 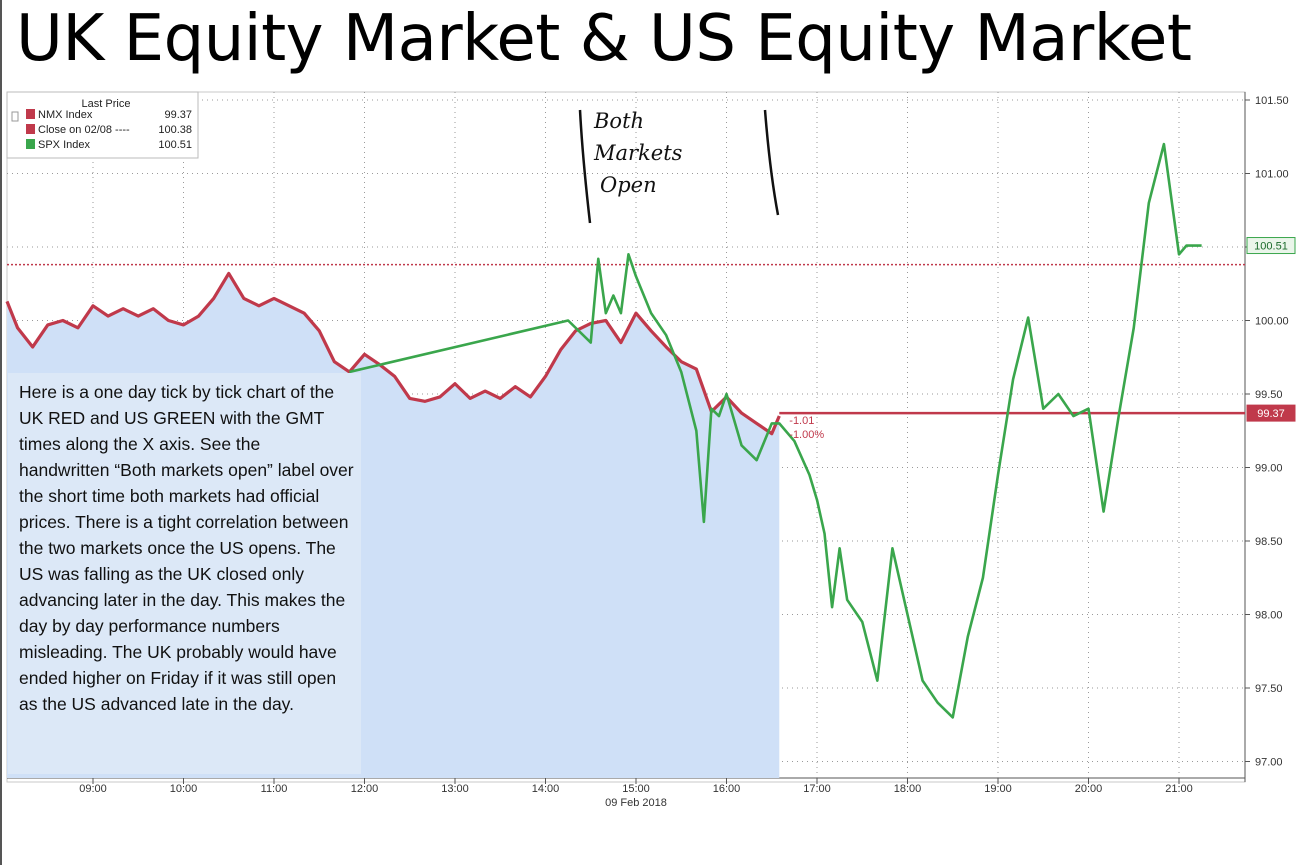 What do you see at coordinates (817, 789) in the screenshot?
I see `x-tick-label: 17:00` at bounding box center [817, 789].